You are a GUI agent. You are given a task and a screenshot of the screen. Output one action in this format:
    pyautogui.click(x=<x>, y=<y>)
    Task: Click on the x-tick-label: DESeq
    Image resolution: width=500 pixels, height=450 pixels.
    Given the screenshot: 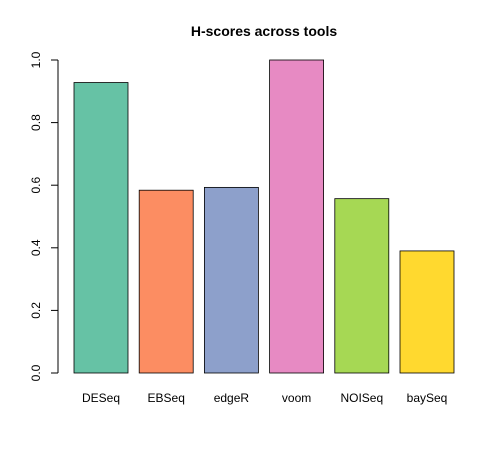 What is the action you would take?
    pyautogui.click(x=101, y=398)
    